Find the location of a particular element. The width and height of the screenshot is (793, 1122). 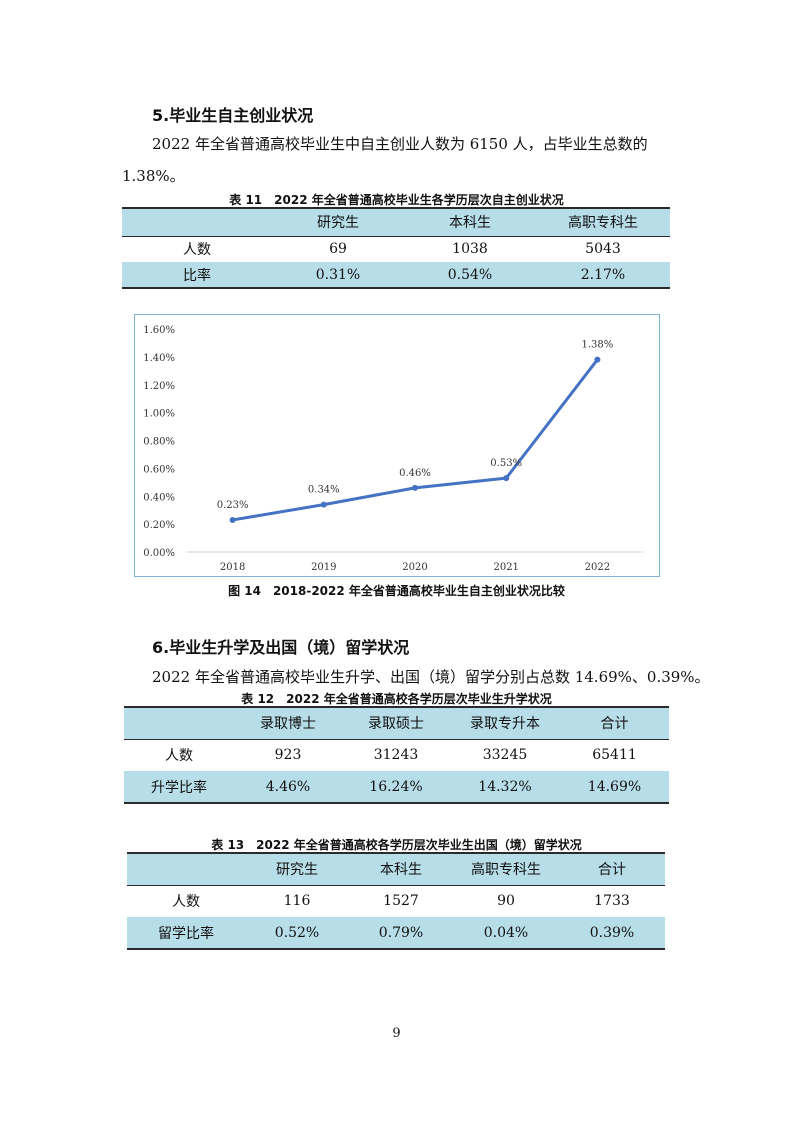

table11-header-cell is located at coordinates (197, 222).